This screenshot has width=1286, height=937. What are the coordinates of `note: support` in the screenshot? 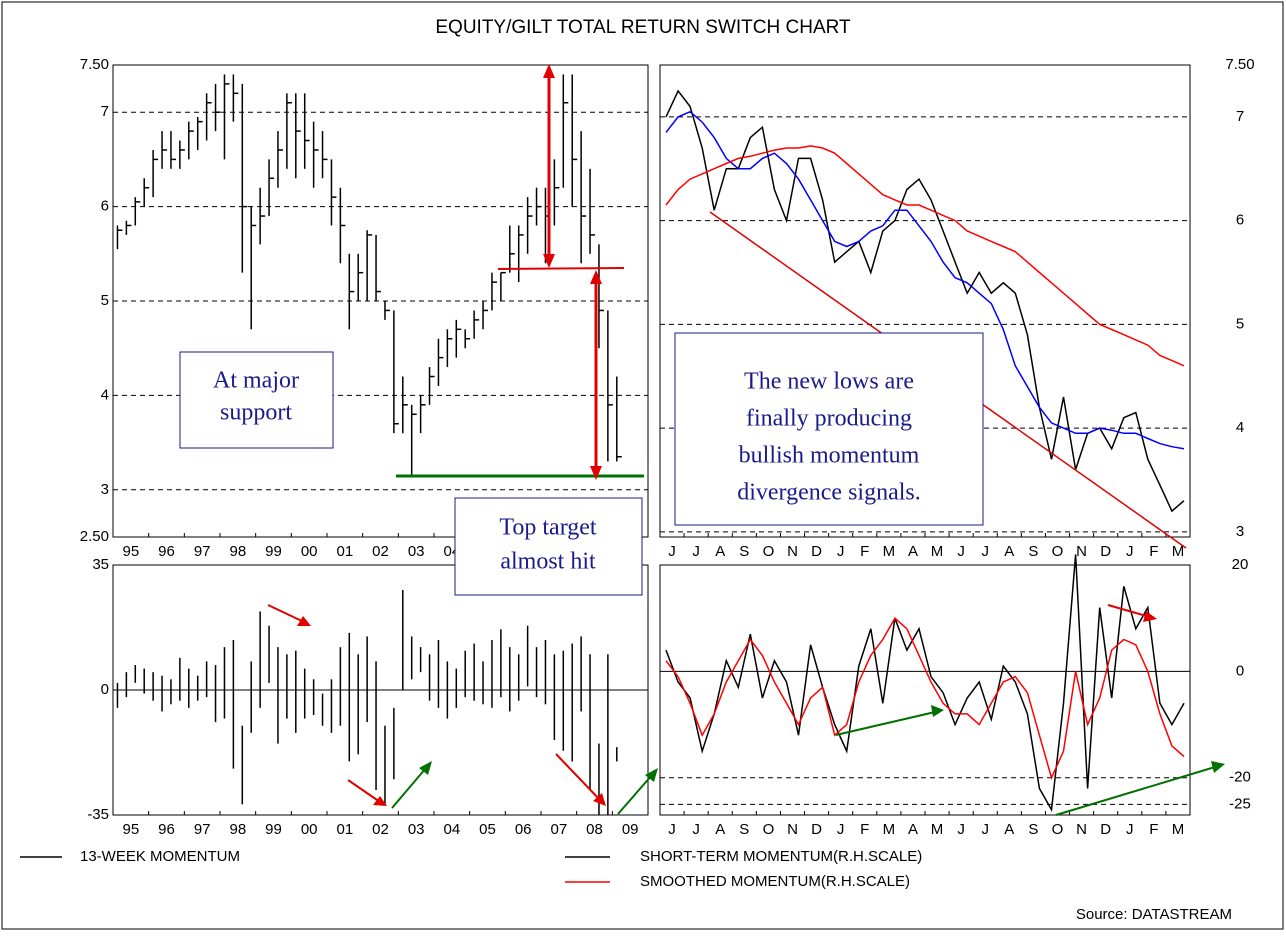 It's located at (256, 413).